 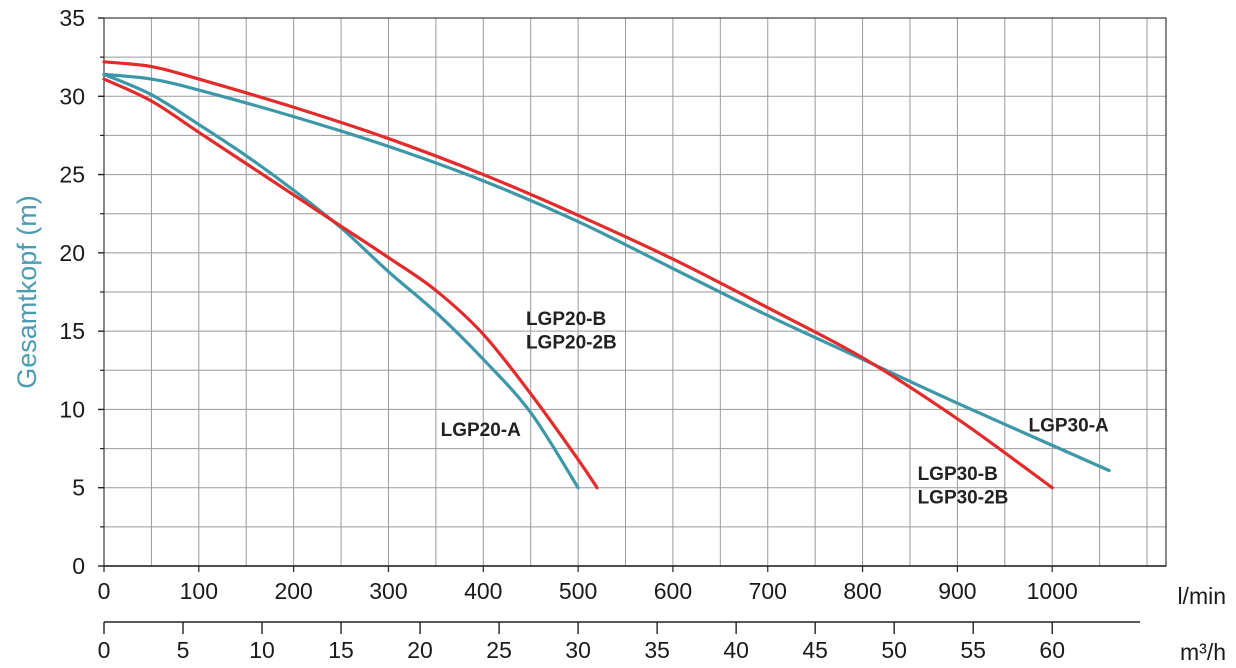 What do you see at coordinates (104, 650) in the screenshot?
I see `x2-tick-label: 0` at bounding box center [104, 650].